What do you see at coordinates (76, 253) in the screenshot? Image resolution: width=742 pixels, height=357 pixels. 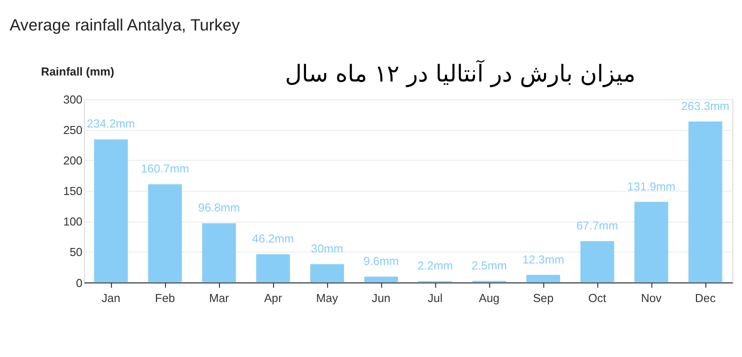 I see `y-tick-label: 50` at bounding box center [76, 253].